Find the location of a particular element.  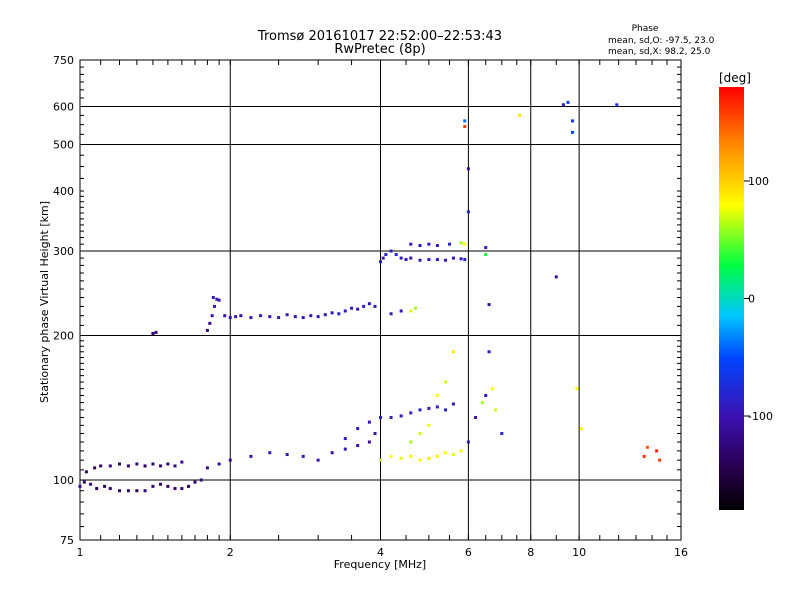

colorbar-label: [deg] is located at coordinates (735, 78).